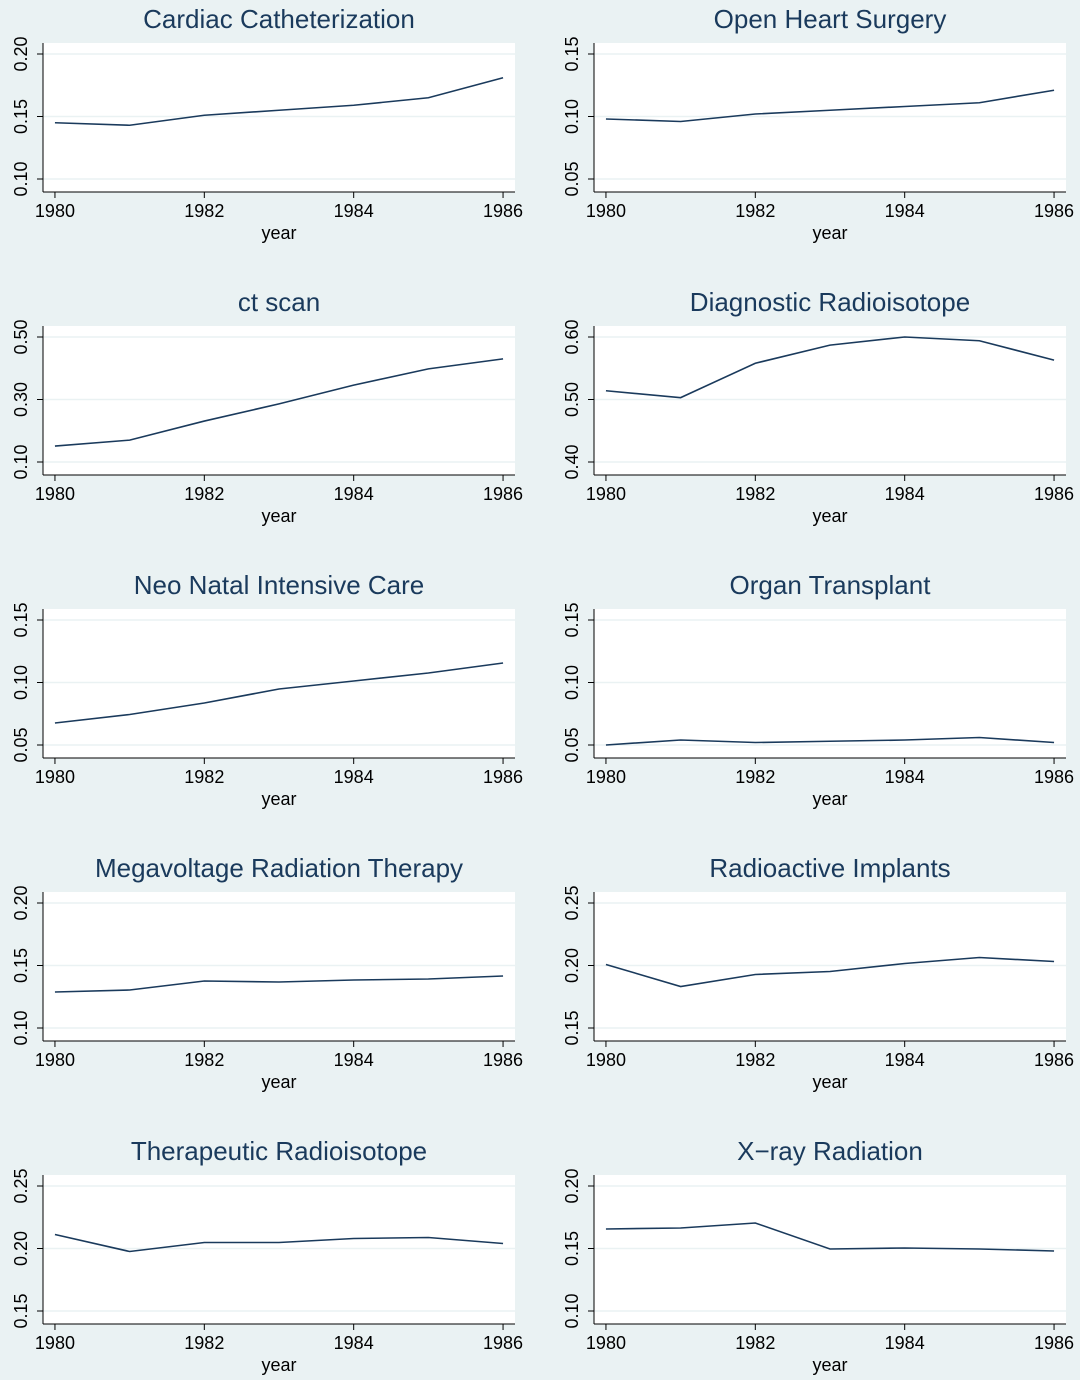 This screenshot has height=1380, width=1080. Describe the element at coordinates (279, 19) in the screenshot. I see `chart-title: Cardiac Catheterization` at that location.